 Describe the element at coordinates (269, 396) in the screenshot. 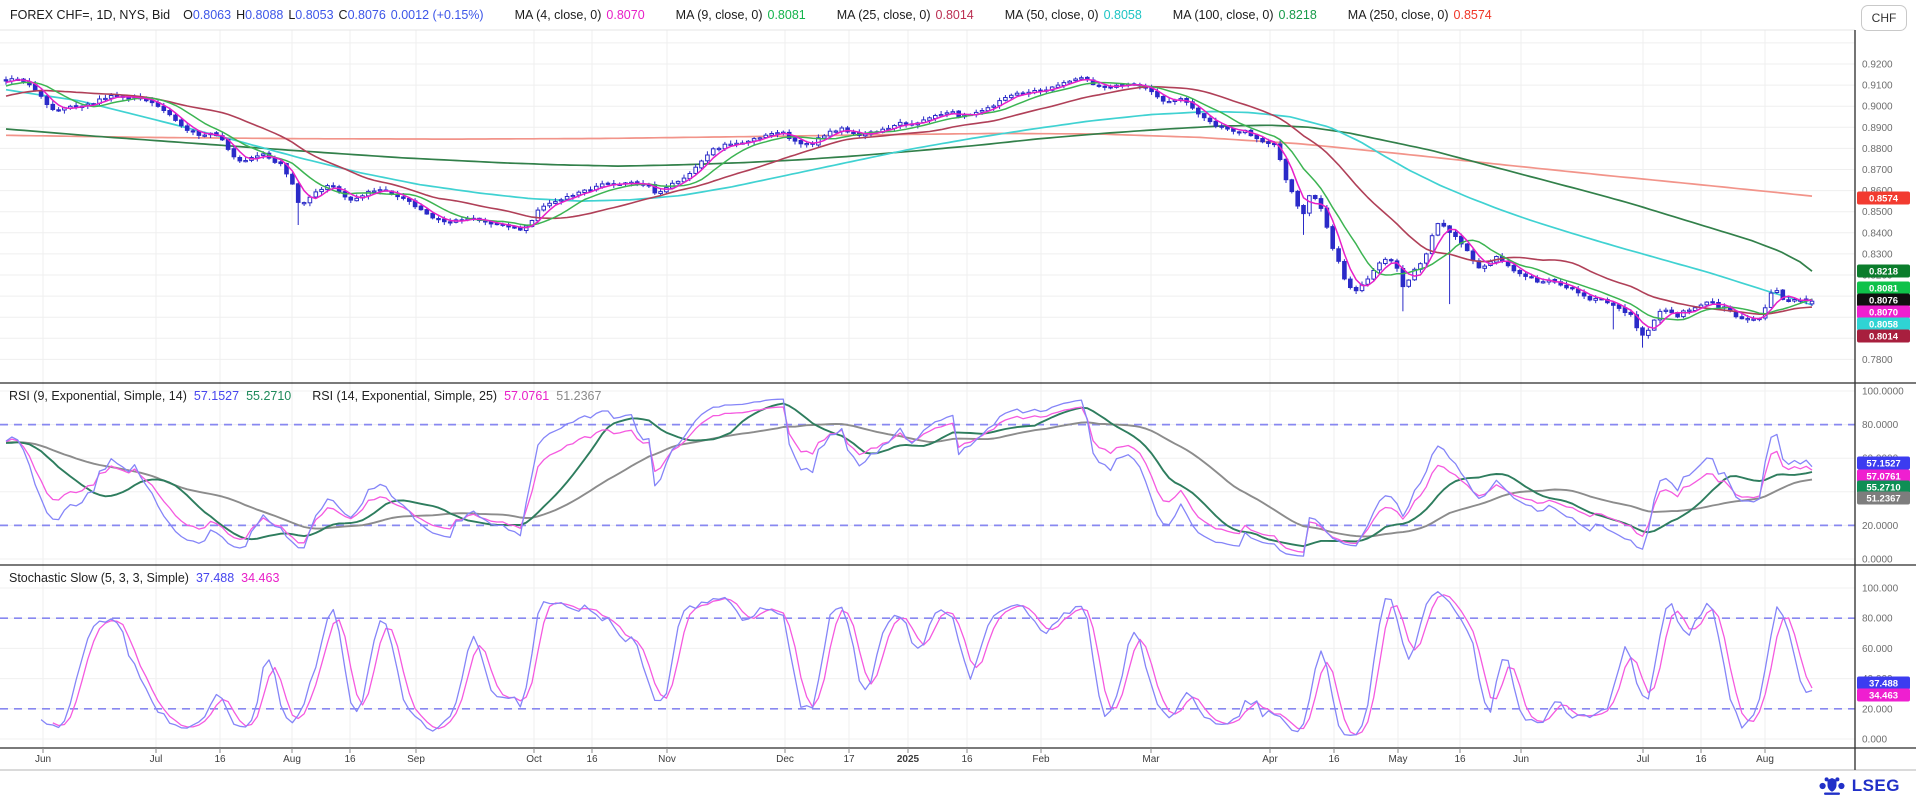

I see `rsi9-avg-value: 55.2710` at that location.